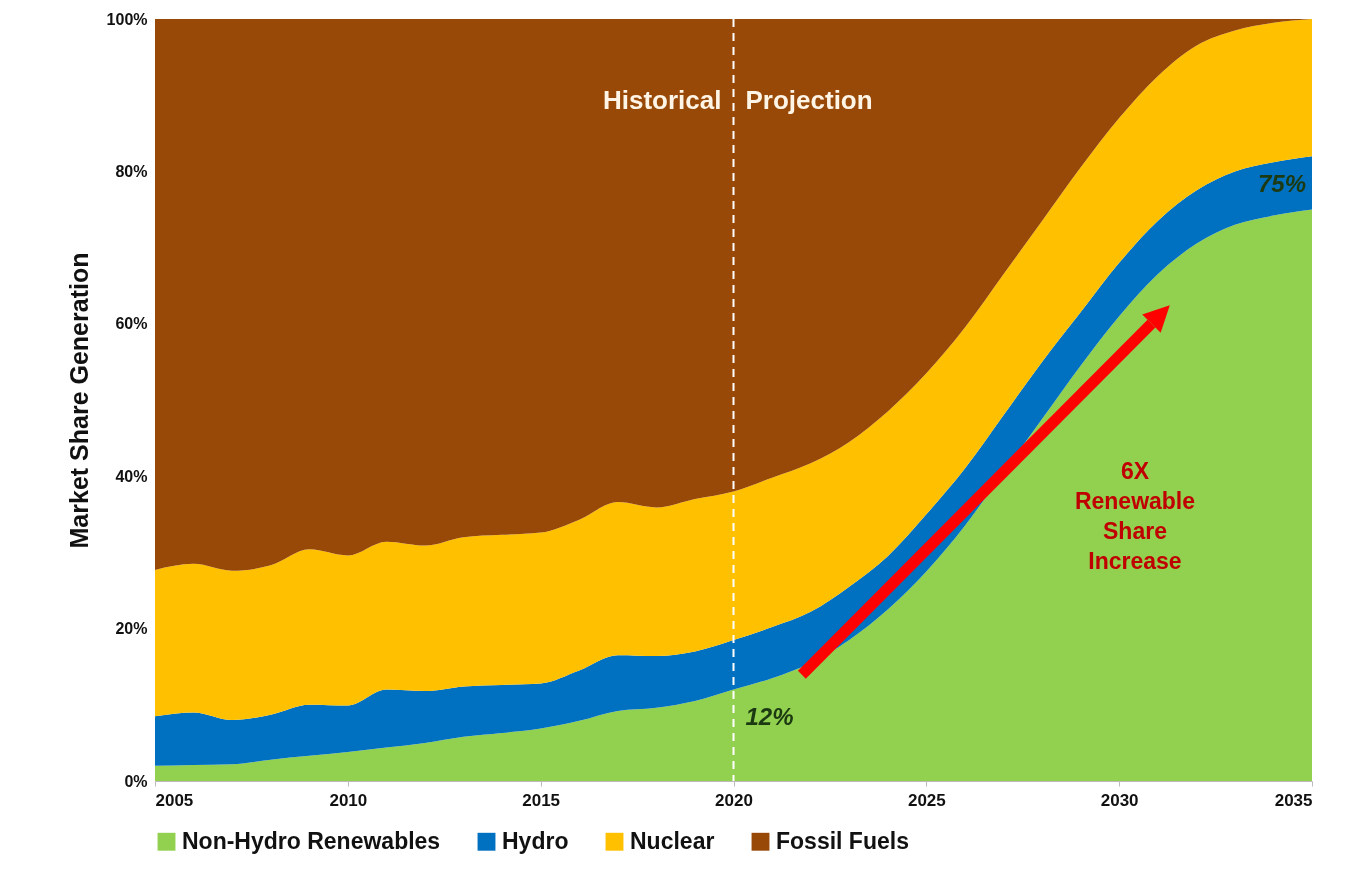 Image resolution: width=1370 pixels, height=892 pixels. I want to click on x-tick-label: 2035, so click(1293, 800).